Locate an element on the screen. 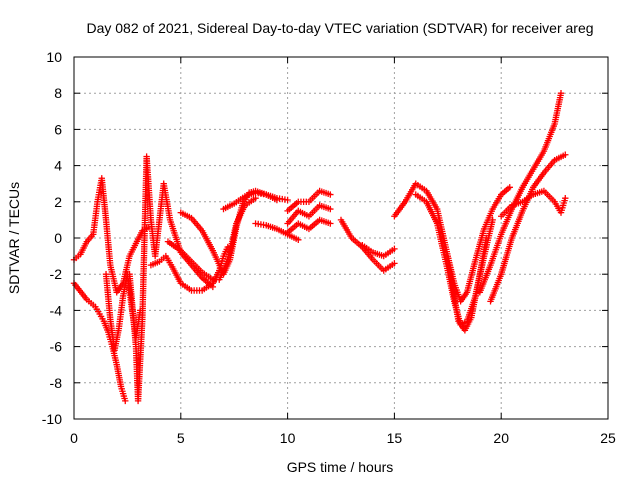  series-satellite-arc-T is located at coordinates (533, 203).